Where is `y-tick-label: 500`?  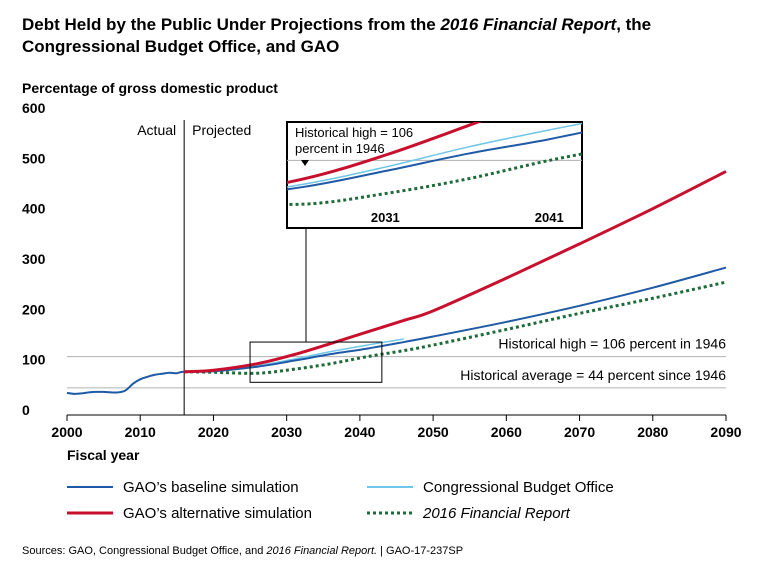
y-tick-label: 500 is located at coordinates (34, 158).